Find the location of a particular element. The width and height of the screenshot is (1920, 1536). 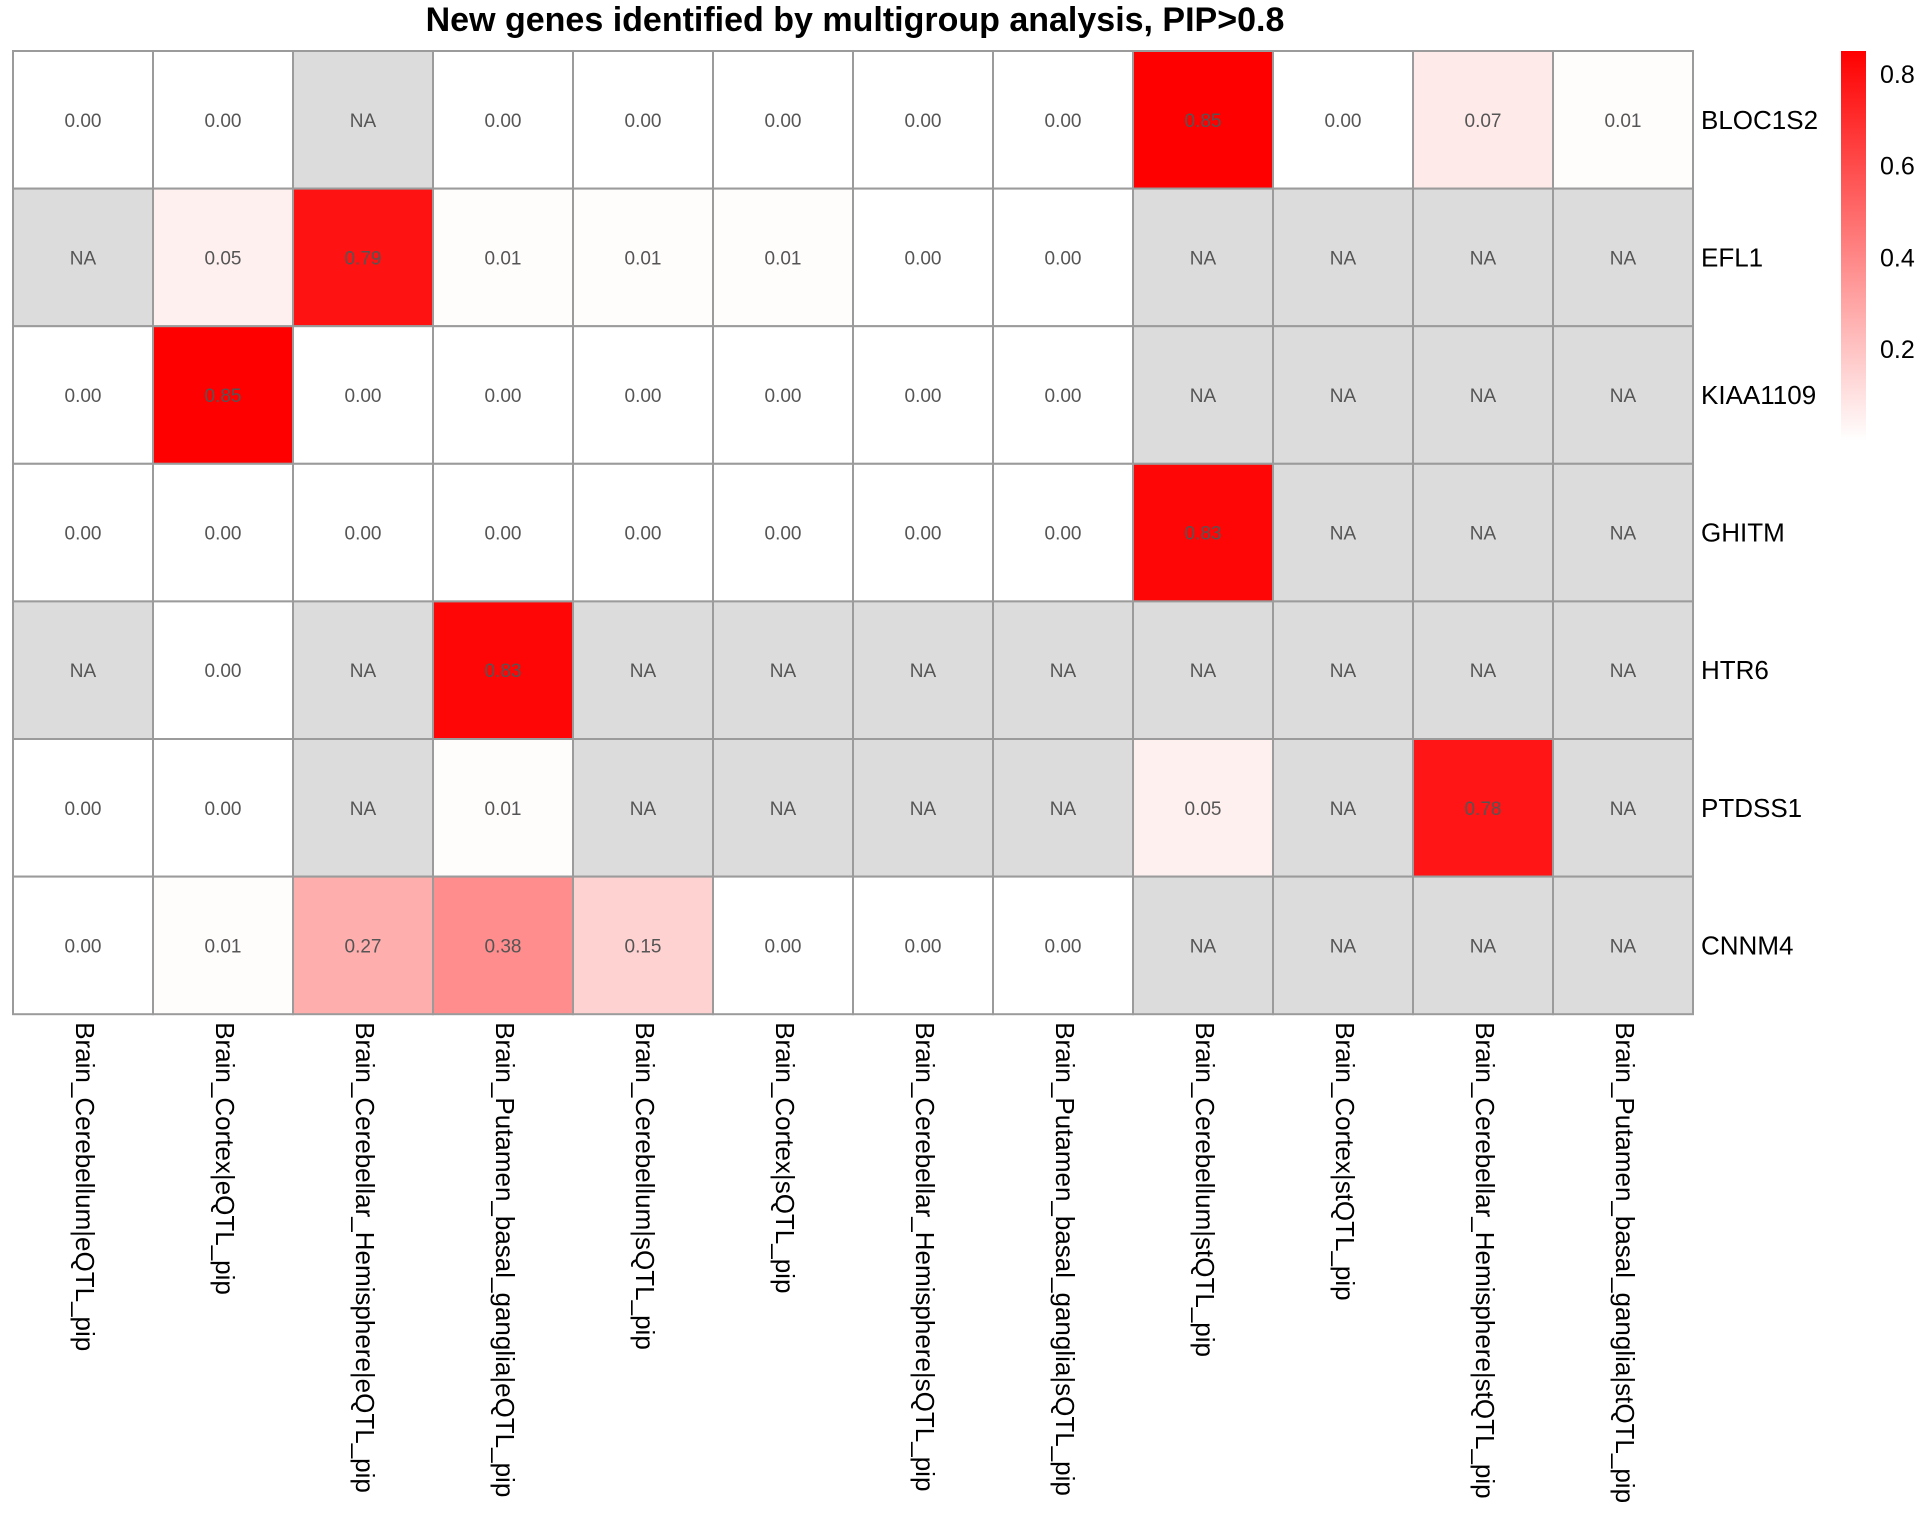

row-labels: BLOC1S2 EFL1 KIAA1109 GHITM HTR6 PTDSS1 CNNM4 is located at coordinates (1759, 533).